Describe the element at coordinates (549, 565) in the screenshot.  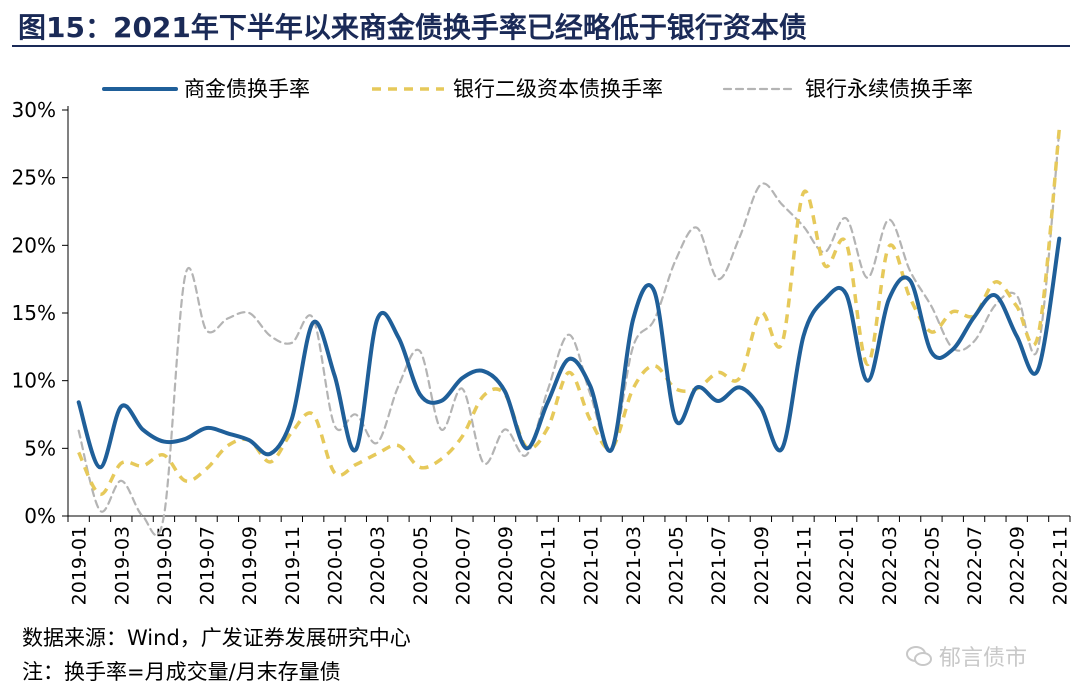
I see `x-tick-label: 2020-11` at that location.